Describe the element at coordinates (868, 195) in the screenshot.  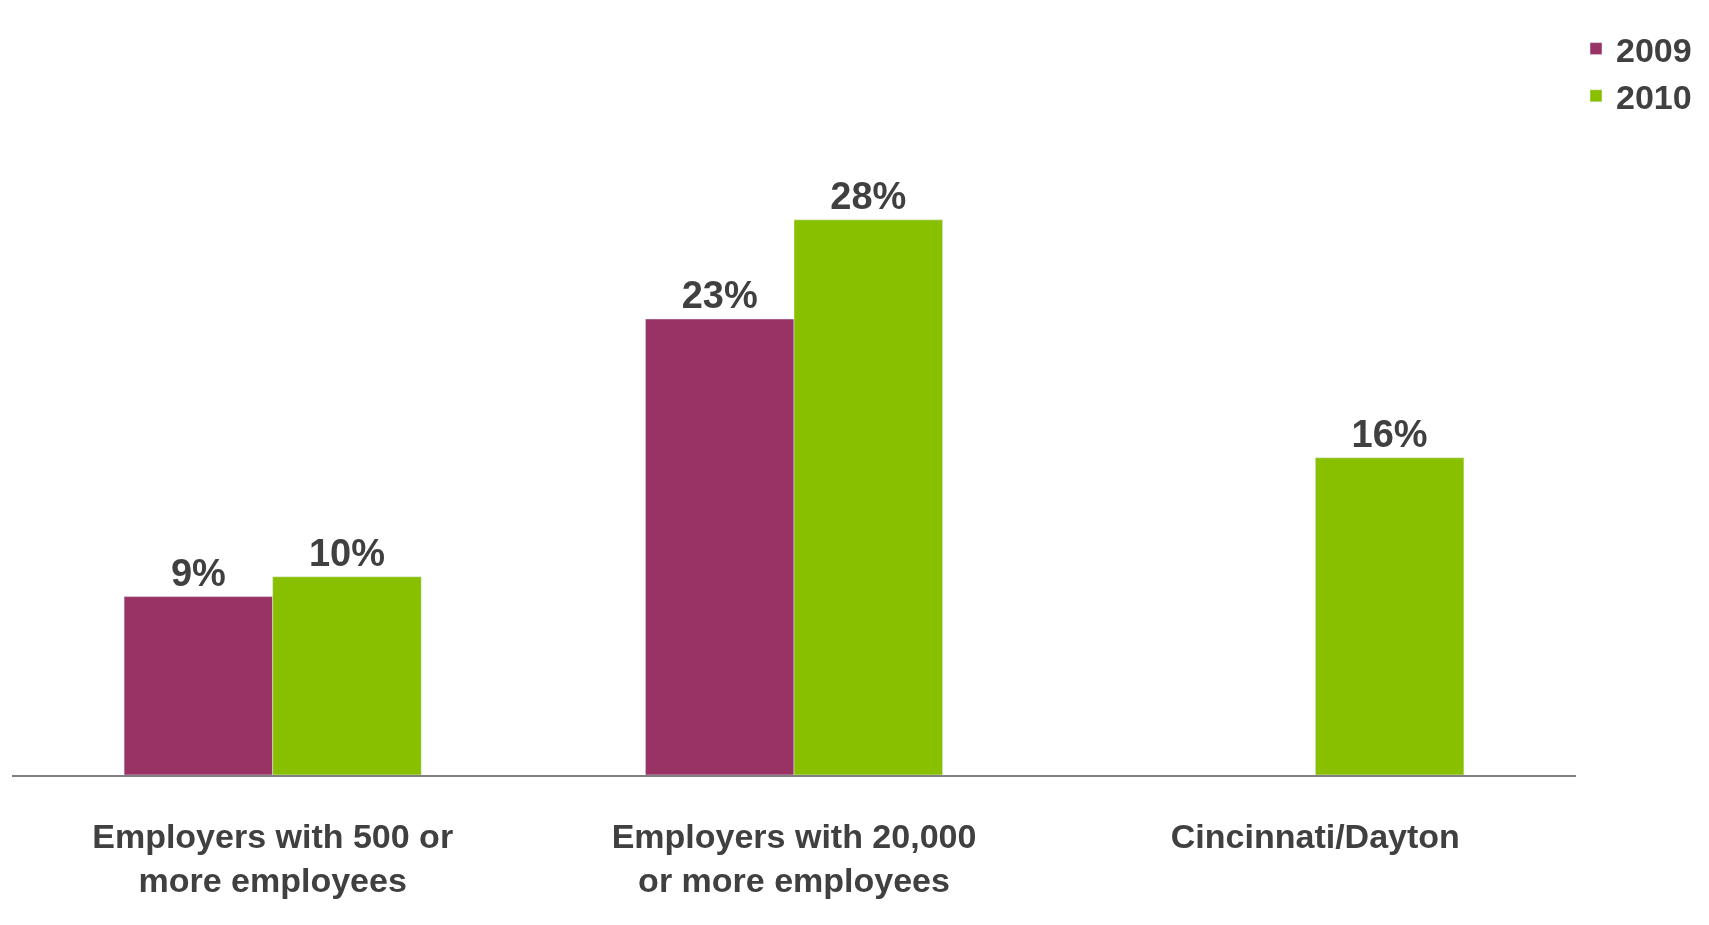
I see `data-label: 28%` at that location.